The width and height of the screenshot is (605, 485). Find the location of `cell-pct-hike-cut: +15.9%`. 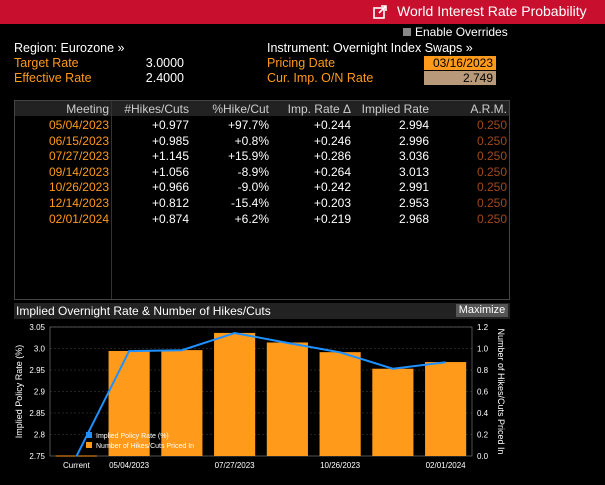

cell-pct-hike-cut: +15.9% is located at coordinates (248, 156).